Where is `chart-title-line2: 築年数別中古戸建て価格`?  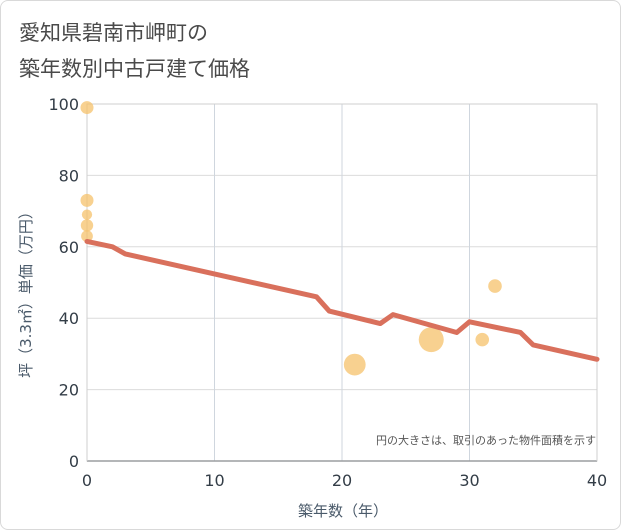 chart-title-line2: 築年数別中古戸建て価格 is located at coordinates (134, 69).